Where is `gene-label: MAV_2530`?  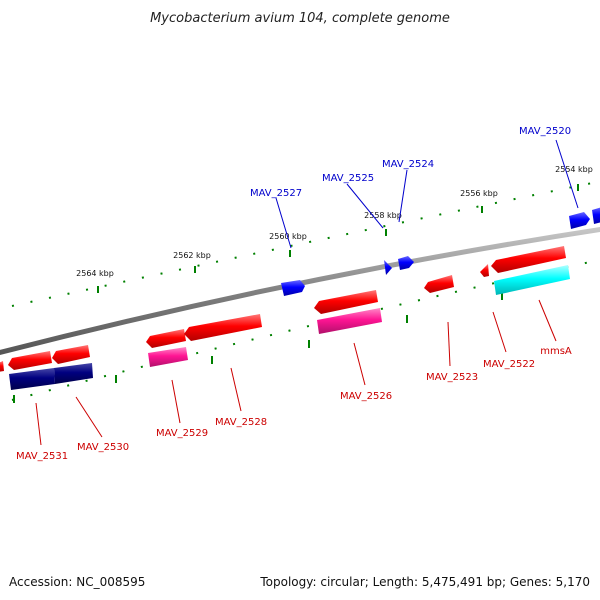 gene-label: MAV_2530 is located at coordinates (103, 447).